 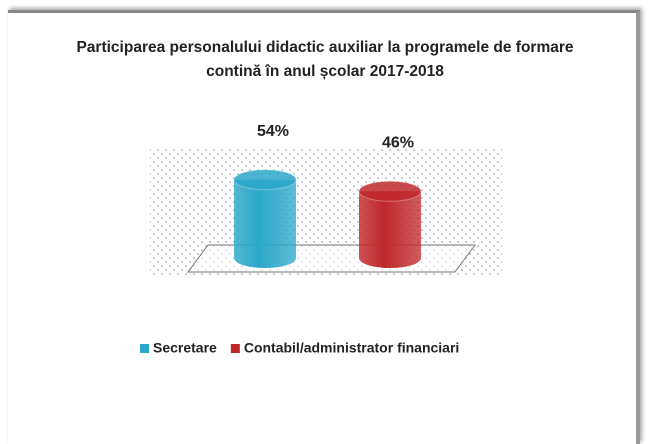 I want to click on floor, so click(x=331, y=258).